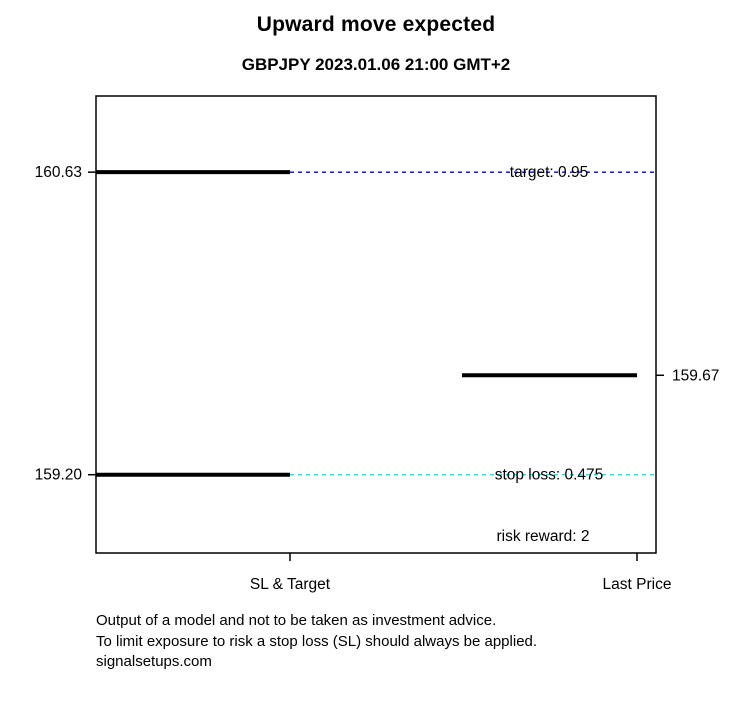 This screenshot has width=753, height=708. I want to click on x-axis-label: Last Price, so click(637, 584).